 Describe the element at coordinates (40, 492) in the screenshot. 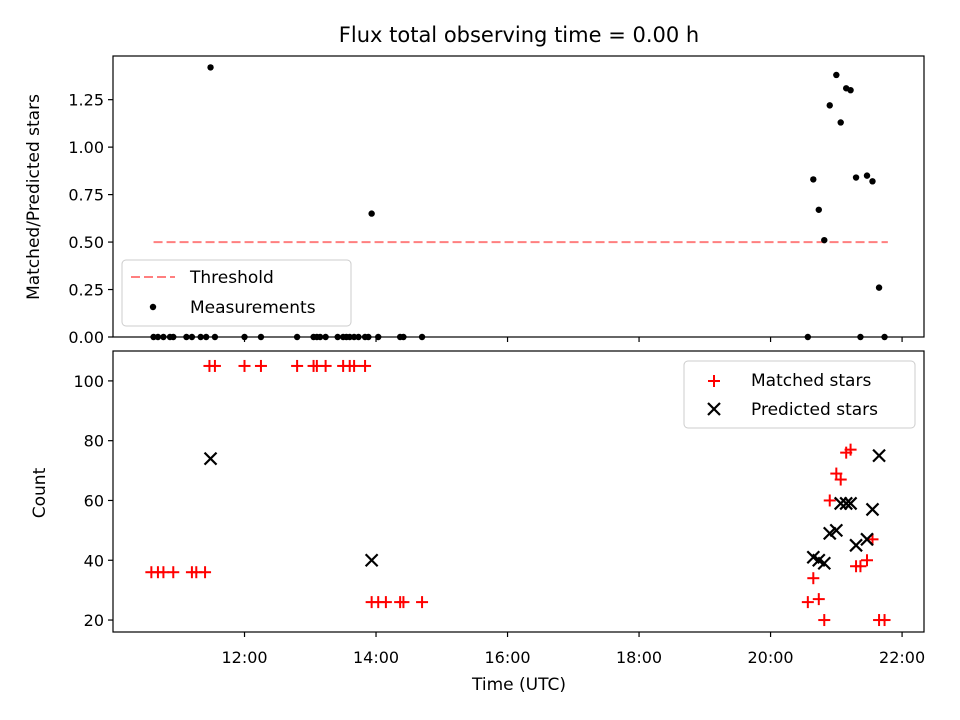

I see `bottom-y-axis-label: Count` at that location.